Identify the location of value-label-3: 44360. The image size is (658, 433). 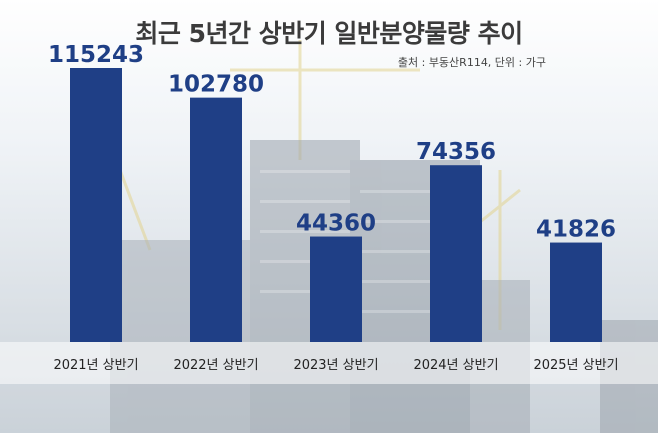
(336, 224).